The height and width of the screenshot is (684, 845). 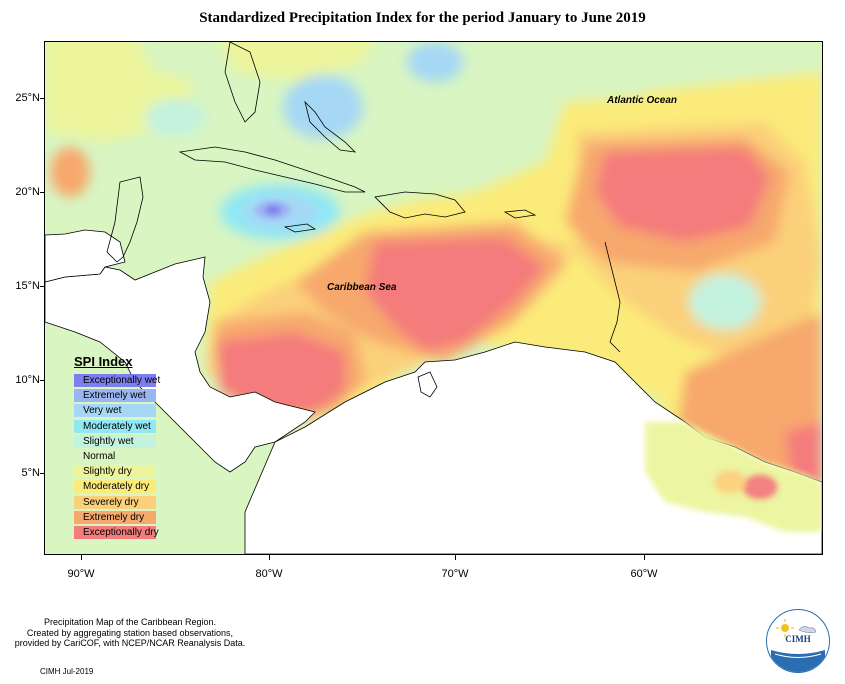 I want to click on lon-label-80: 80°W, so click(x=269, y=574).